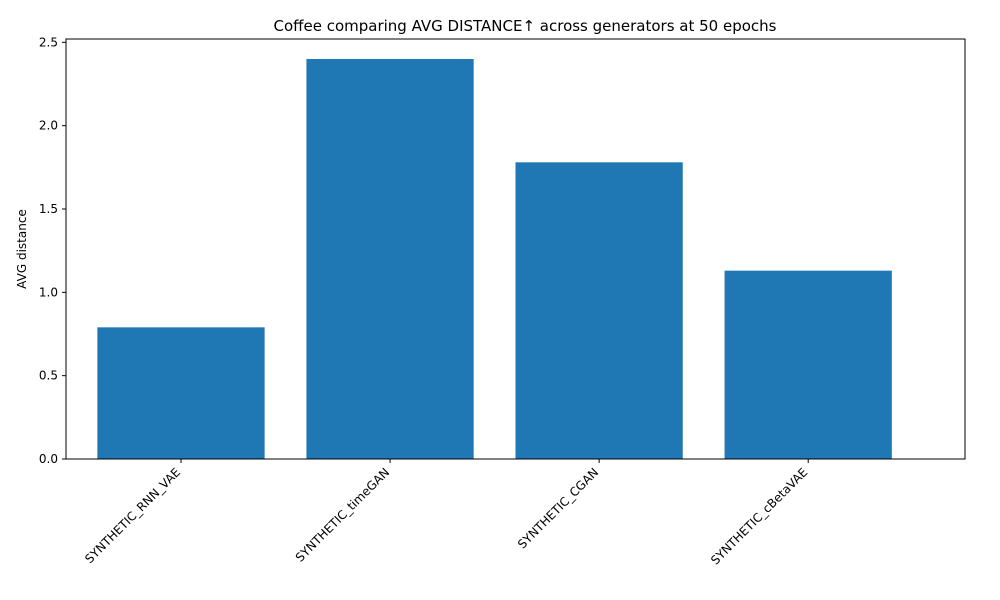  Describe the element at coordinates (132, 515) in the screenshot. I see `x-tick-label: SYNTHETIC_RNN_VAE` at that location.